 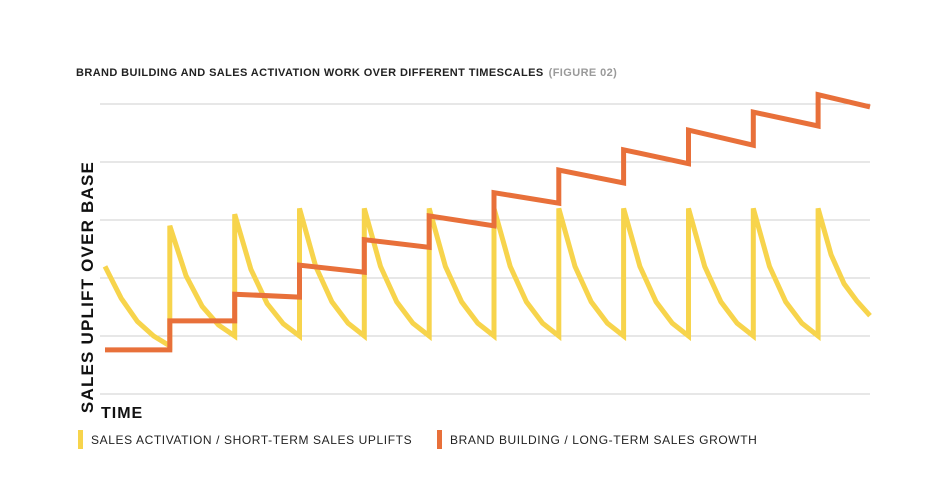 What do you see at coordinates (603, 440) in the screenshot?
I see `legend-label: BRAND BUILDING / LONG-TERM SALES GROWTH` at bounding box center [603, 440].